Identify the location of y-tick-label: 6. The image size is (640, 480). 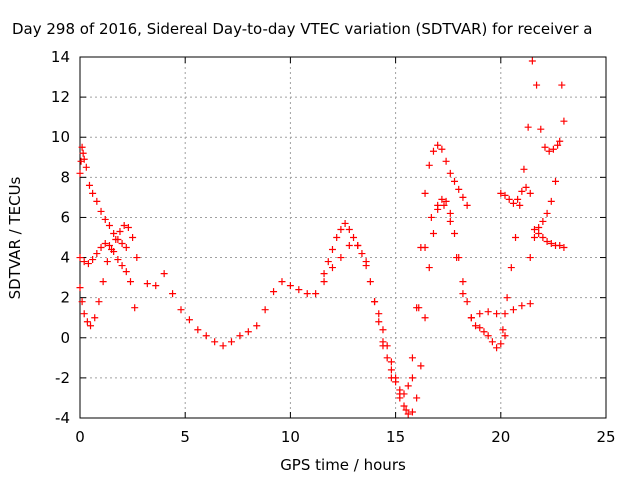
(65, 217).